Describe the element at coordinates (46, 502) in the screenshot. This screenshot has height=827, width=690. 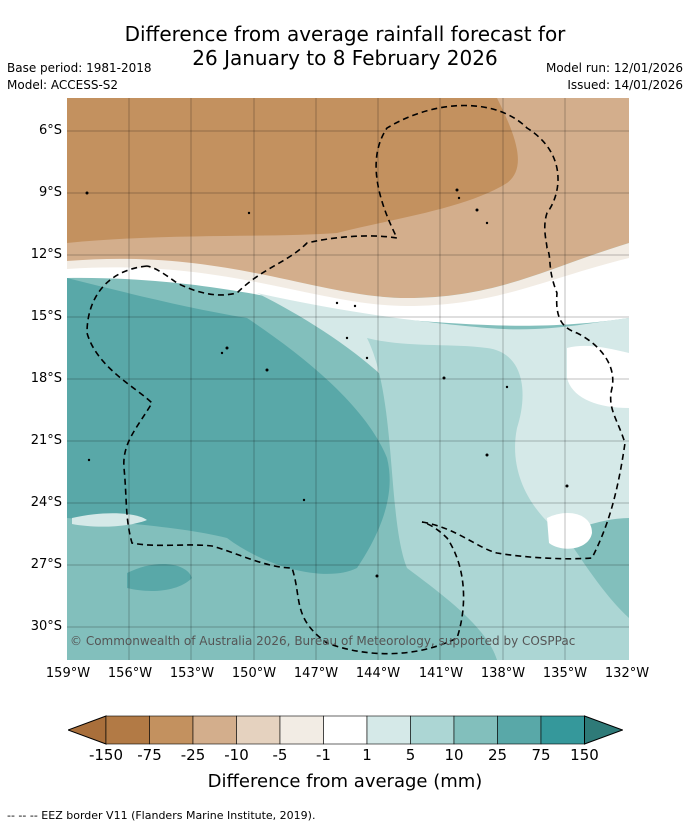
I see `lat-label: 24°S` at that location.